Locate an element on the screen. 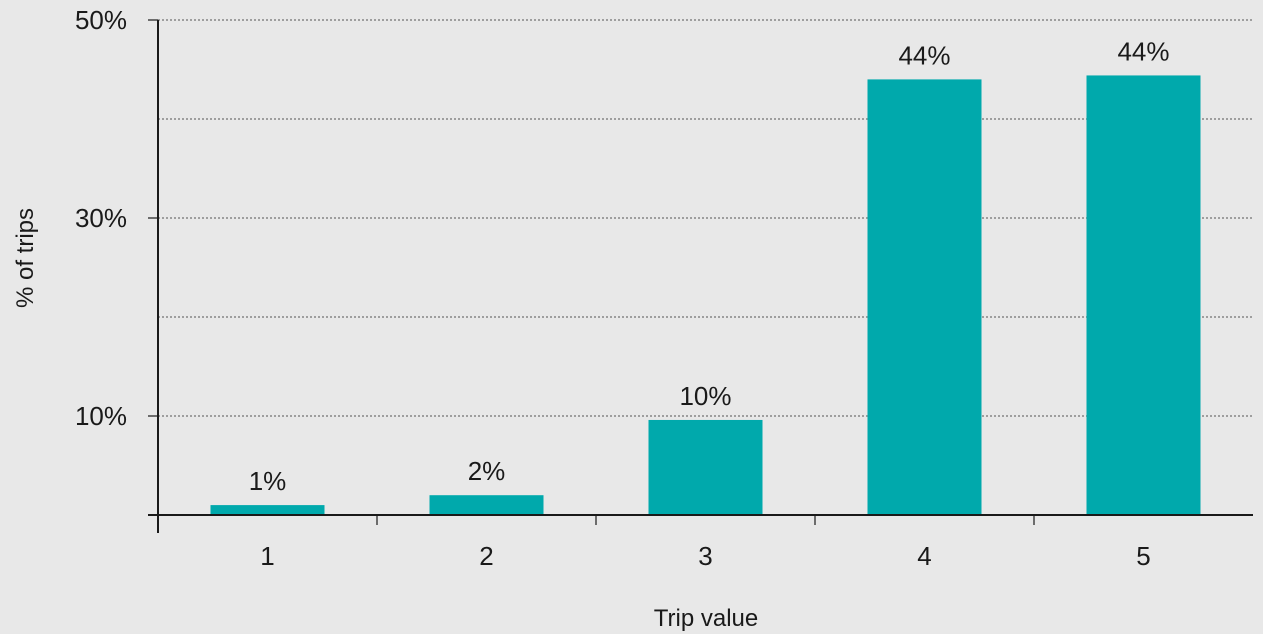 This screenshot has width=1263, height=634. data-label-1: 1% is located at coordinates (268, 481).